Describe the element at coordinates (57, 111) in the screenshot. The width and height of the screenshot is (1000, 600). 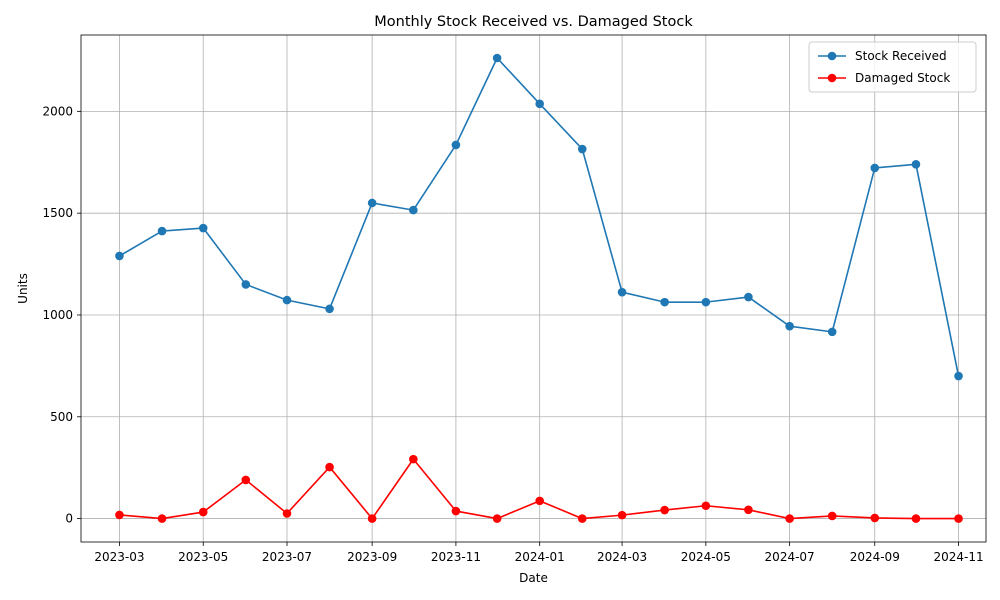
I see `y-tick-label: 2000` at that location.